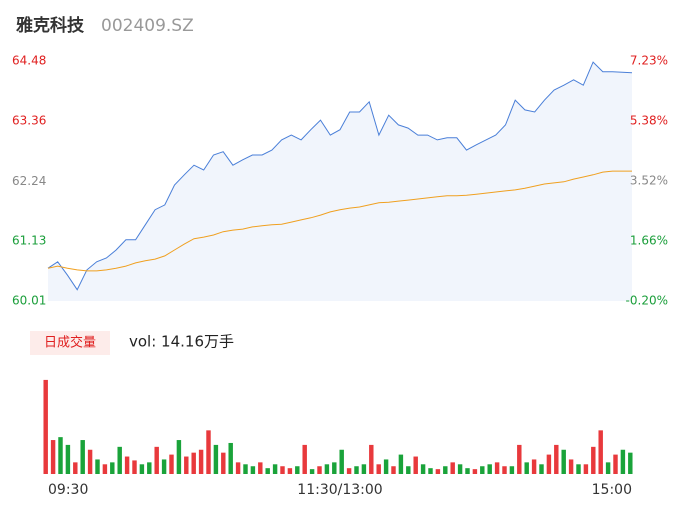 Image resolution: width=686 pixels, height=524 pixels. Describe the element at coordinates (29, 61) in the screenshot. I see `y-tick-label: 64.48` at that location.